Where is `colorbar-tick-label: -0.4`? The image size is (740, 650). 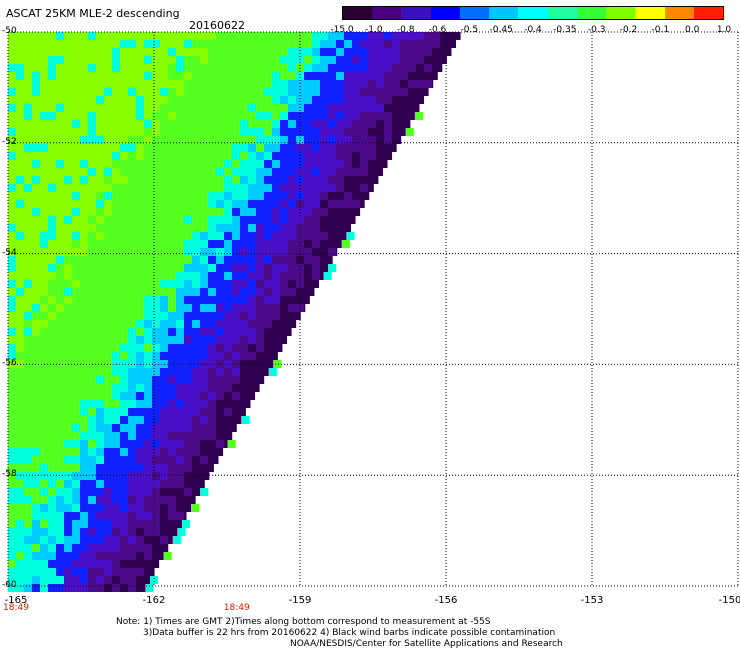 colorbar-tick-label: -0.4 is located at coordinates (533, 30).